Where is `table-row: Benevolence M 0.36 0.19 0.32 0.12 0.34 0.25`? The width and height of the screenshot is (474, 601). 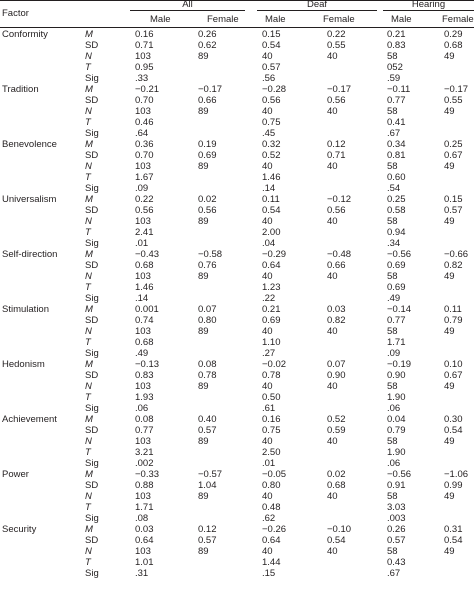
table-row: Benevolence M 0.36 0.19 0.32 0.12 0.34 0.25 is located at coordinates (237, 144).